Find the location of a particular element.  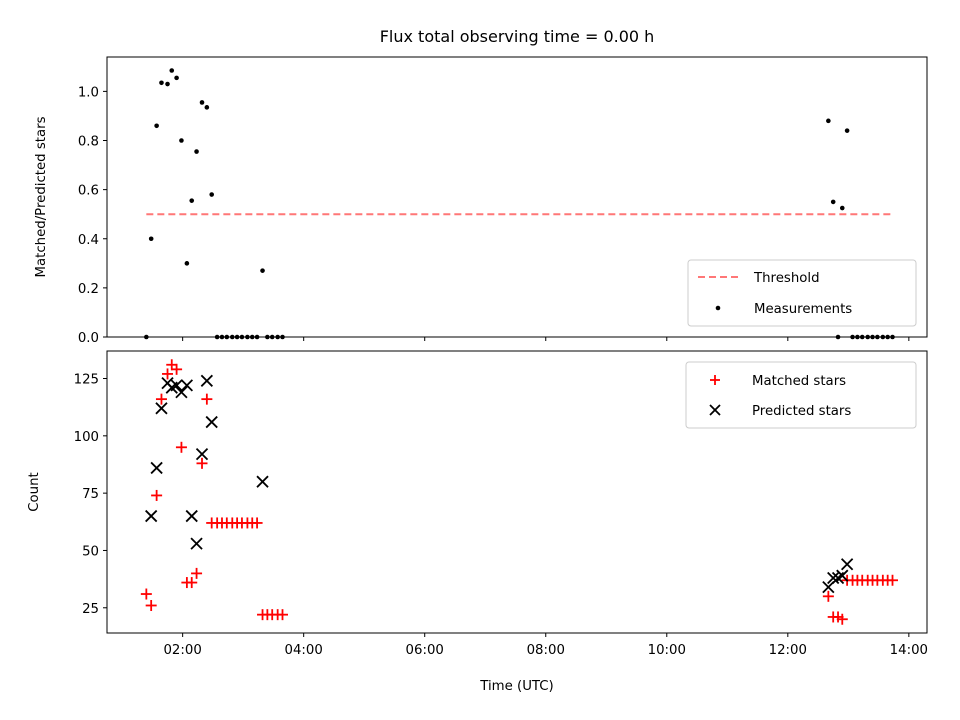

bottom-y-tick-label: 50 is located at coordinates (90, 551).